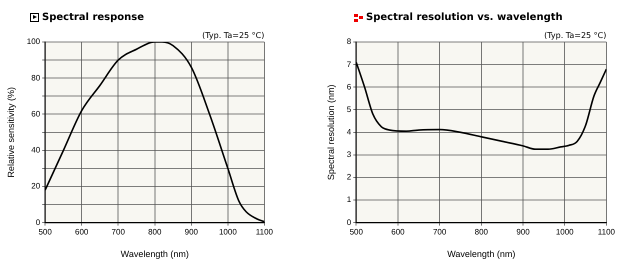 Image resolution: width=617 pixels, height=266 pixels. What do you see at coordinates (464, 17) in the screenshot?
I see `chart-title: Spectral resolution vs. wavelength` at bounding box center [464, 17].